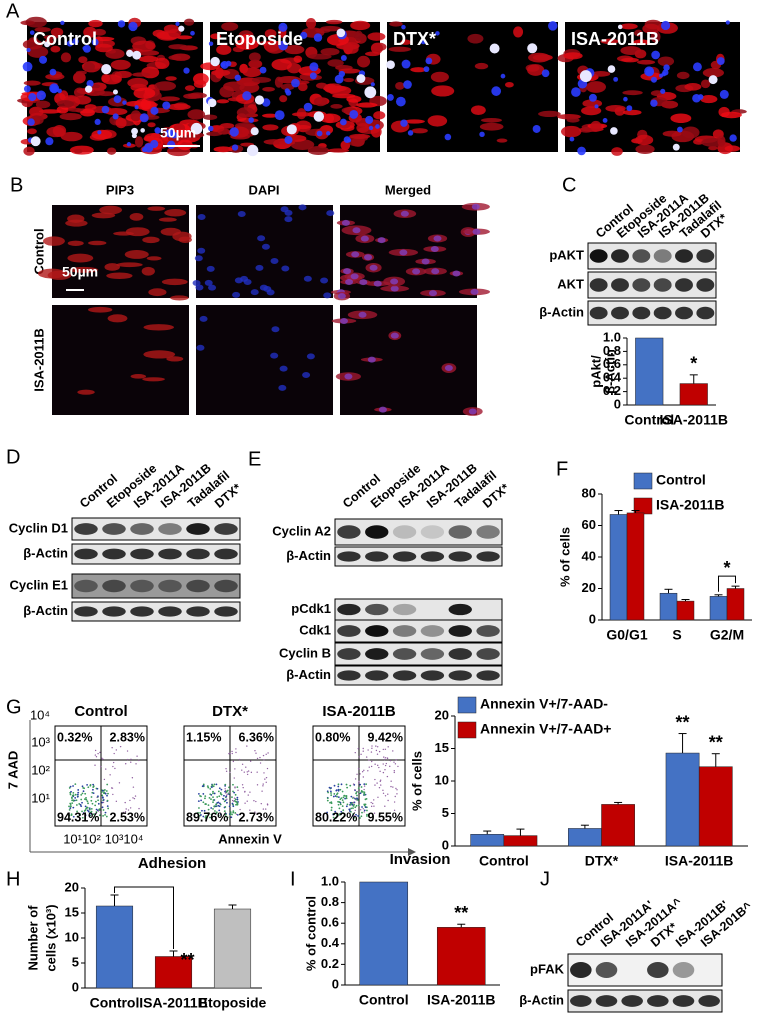 The width and height of the screenshot is (768, 1014). I want to click on x-tick-label: S, so click(676, 635).